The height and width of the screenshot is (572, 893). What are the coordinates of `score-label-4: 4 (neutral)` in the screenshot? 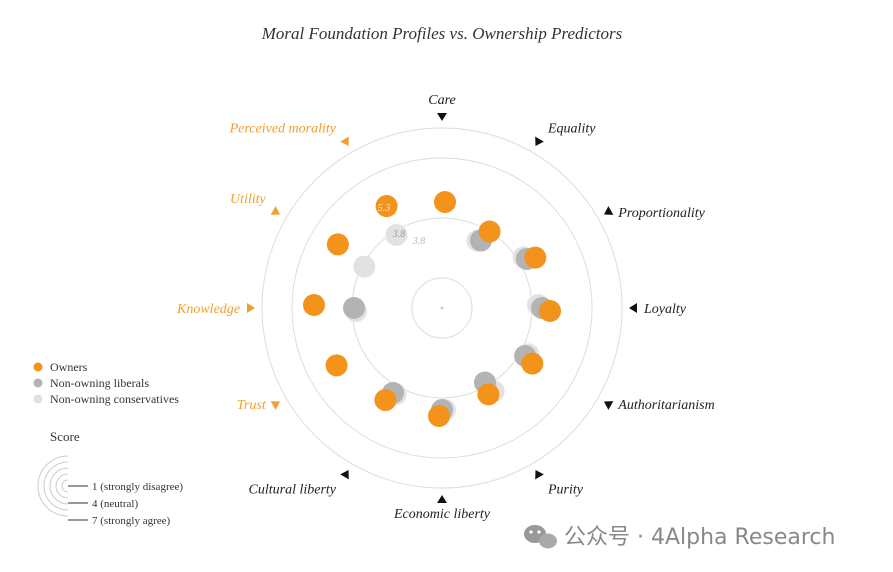 It's located at (115, 504).